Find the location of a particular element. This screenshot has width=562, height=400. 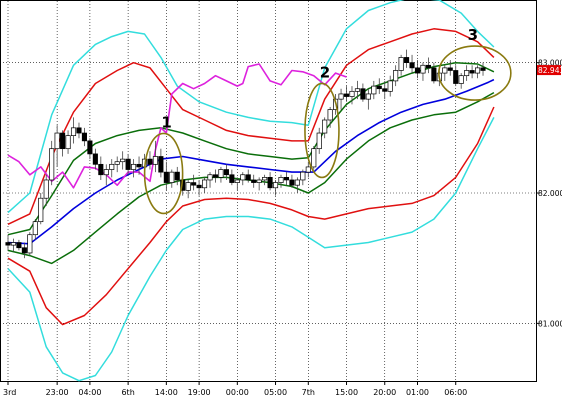

y-tick-label: 81.000 is located at coordinates (550, 323).